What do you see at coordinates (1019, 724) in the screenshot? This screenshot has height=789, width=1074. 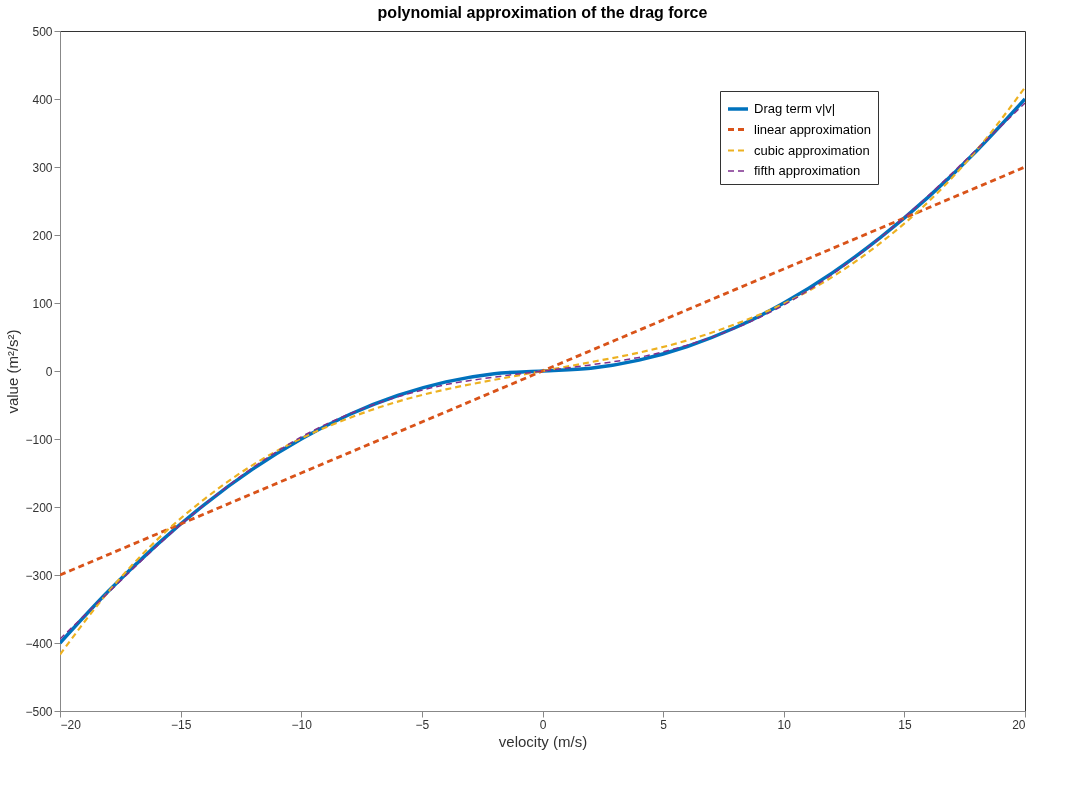 I see `x-tick-label: 20` at bounding box center [1019, 724].